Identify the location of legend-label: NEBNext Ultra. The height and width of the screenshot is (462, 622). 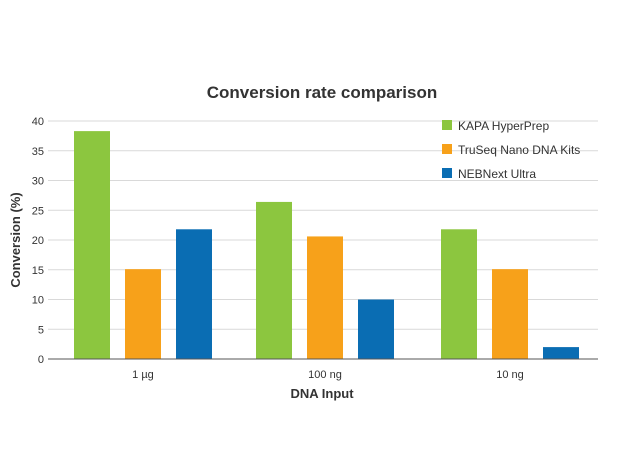
(497, 174).